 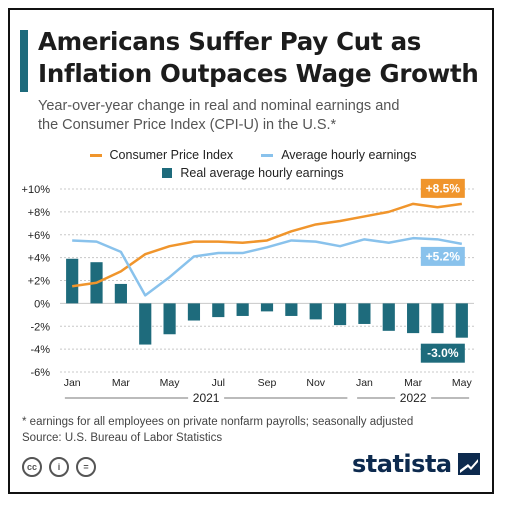 I want to click on source-text: Source: U.S. Bureau of Labor Statistics, so click(x=122, y=438).